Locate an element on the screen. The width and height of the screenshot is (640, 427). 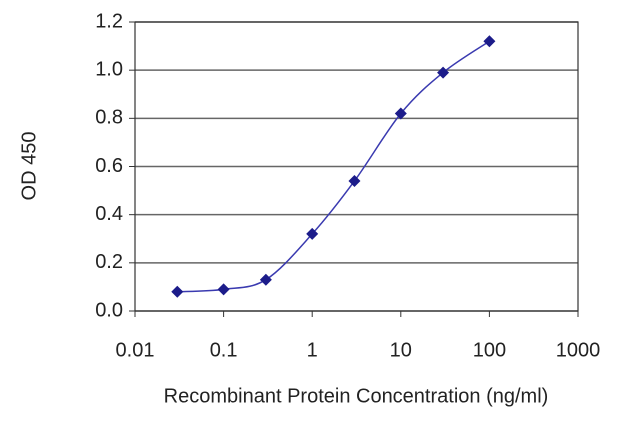
y-tick-label: 0.6 is located at coordinates (109, 166).